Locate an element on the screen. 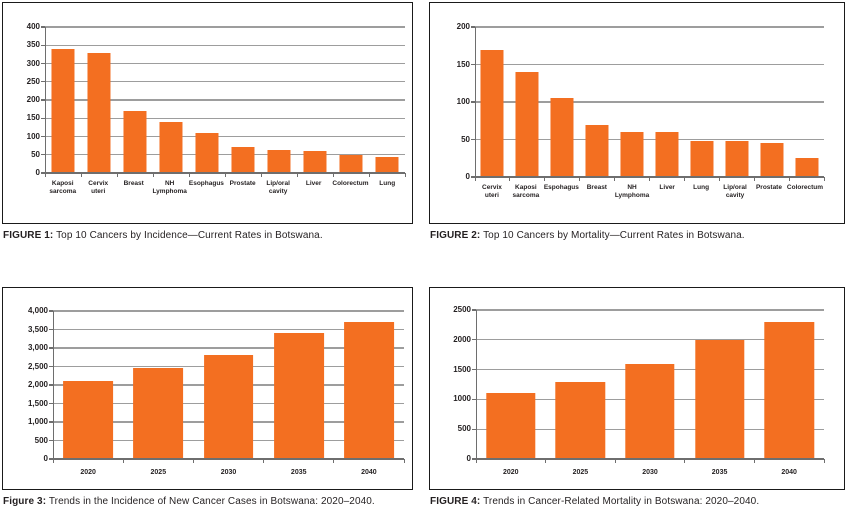 Image resolution: width=848 pixels, height=512 pixels. bar-esophagus is located at coordinates (207, 152).